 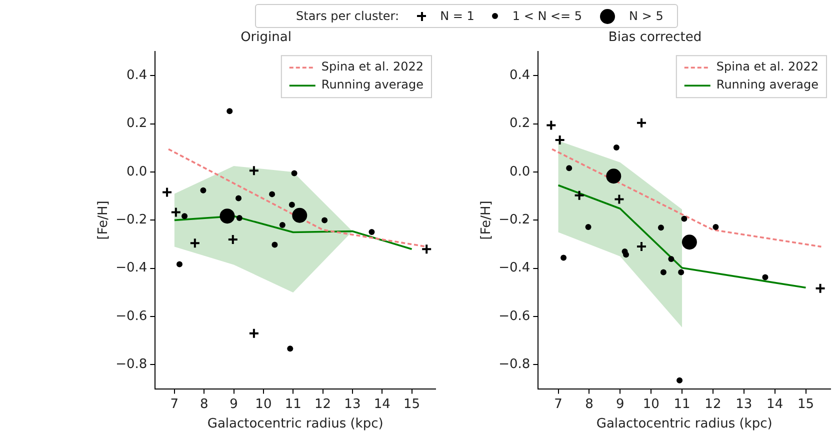 I want to click on legend-label: 1 < N <= 5, so click(x=547, y=16).